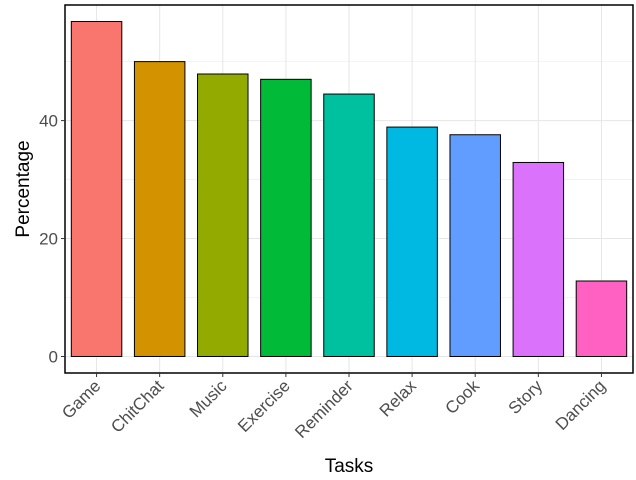 Image resolution: width=636 pixels, height=480 pixels. Describe the element at coordinates (526, 397) in the screenshot. I see `x-tick-label: Story` at that location.